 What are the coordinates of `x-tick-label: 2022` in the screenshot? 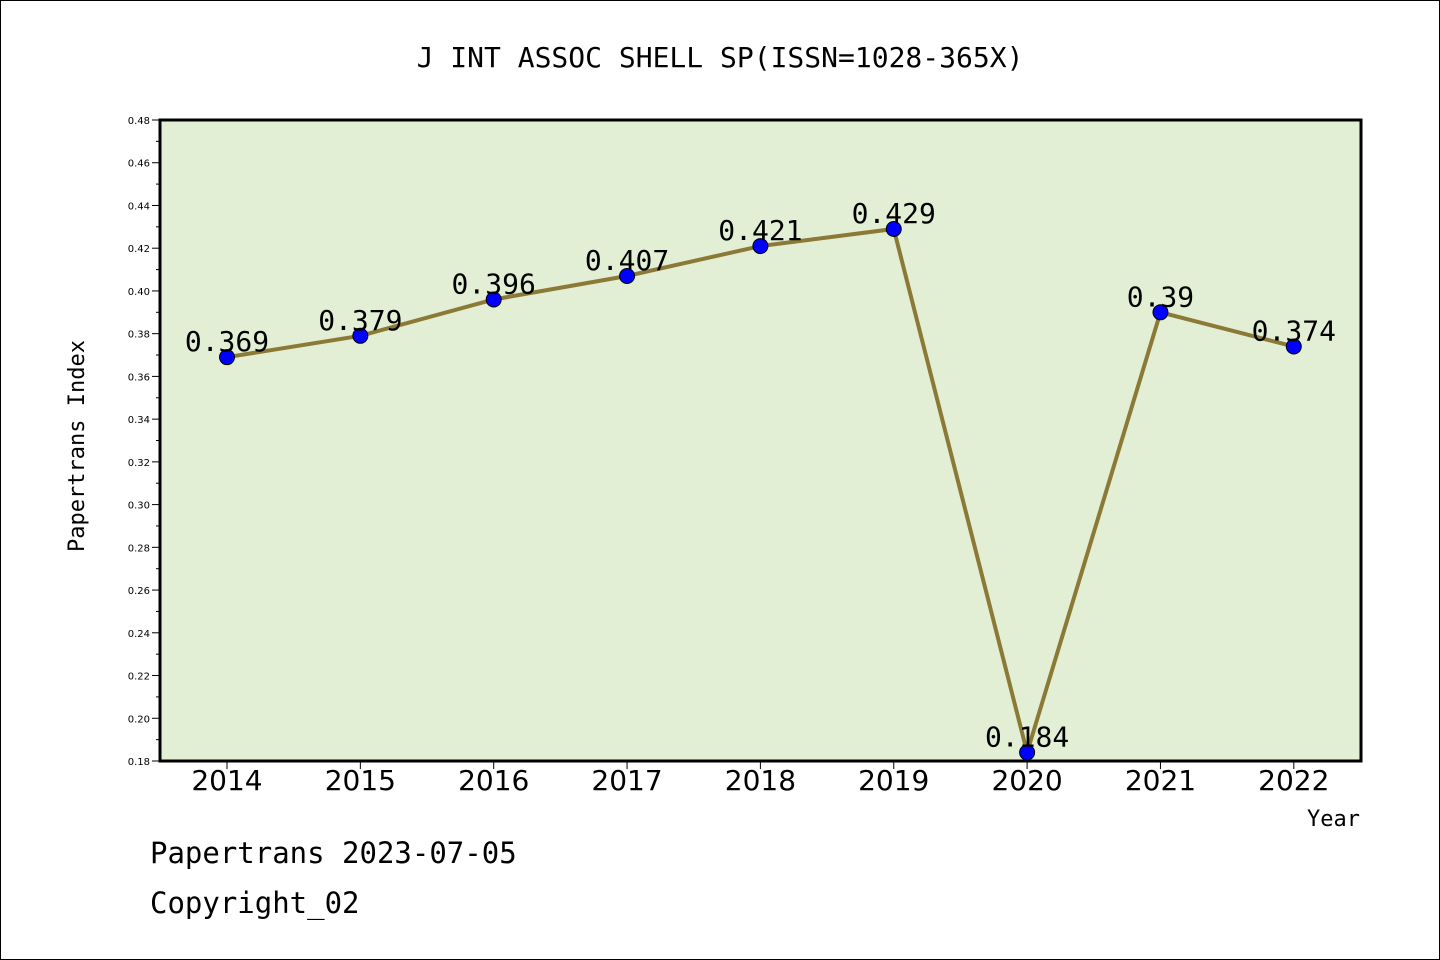 It's located at (1293, 780).